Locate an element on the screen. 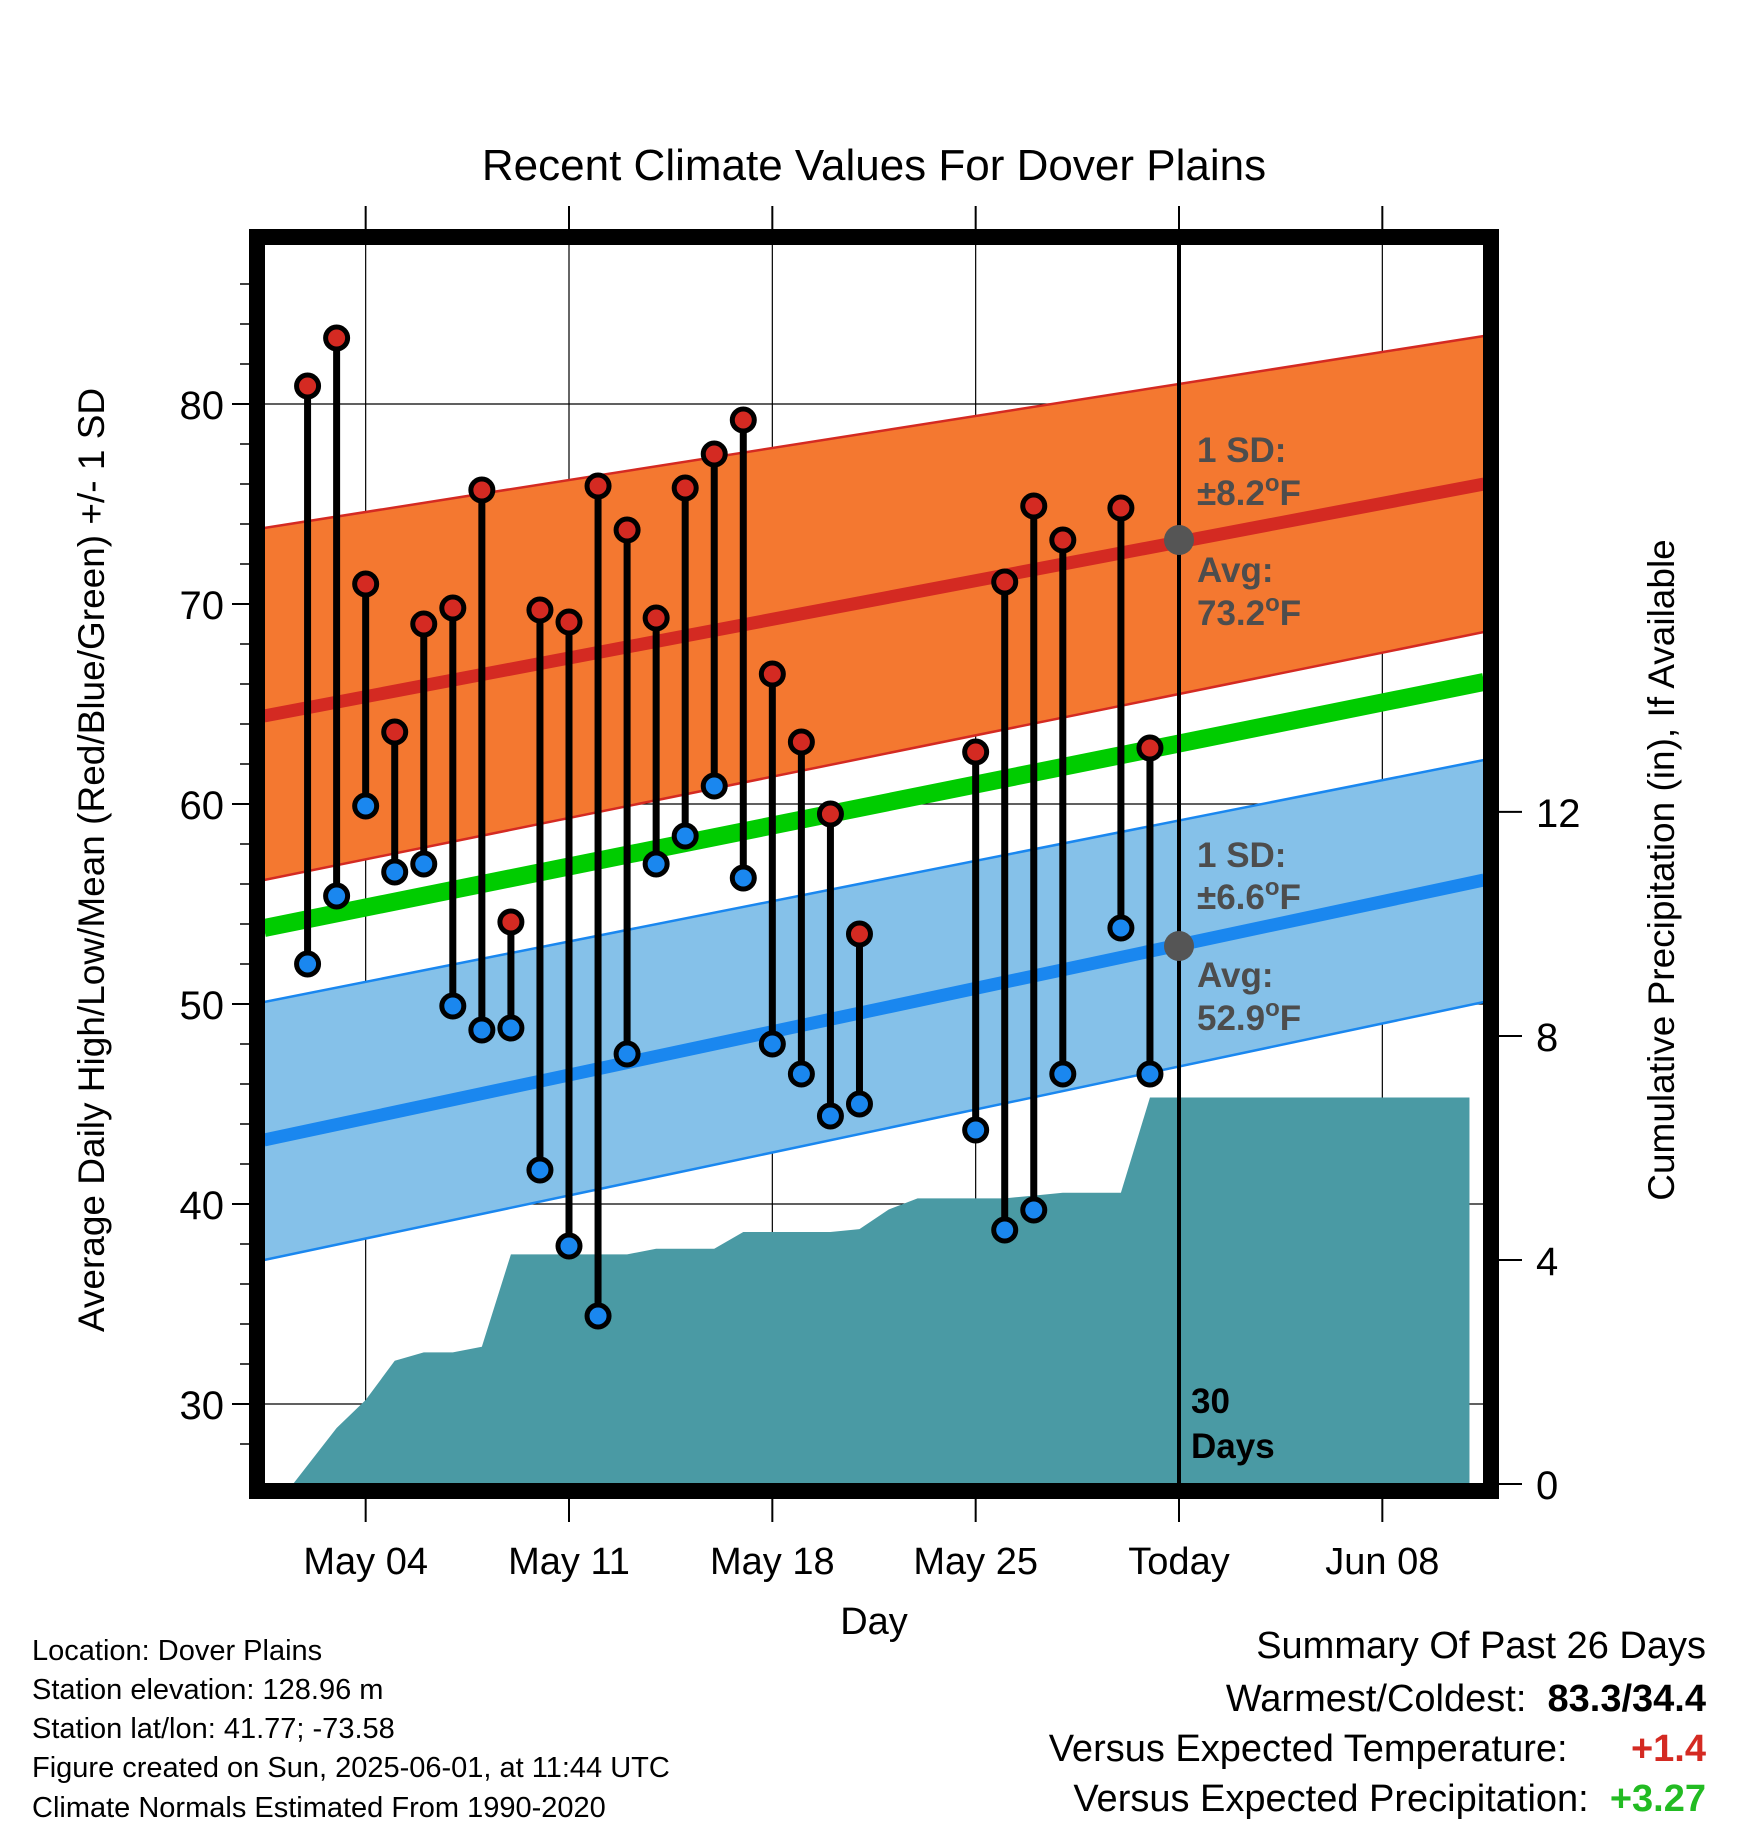 The width and height of the screenshot is (1748, 1828). right-tick-label: 4 is located at coordinates (1547, 1262).